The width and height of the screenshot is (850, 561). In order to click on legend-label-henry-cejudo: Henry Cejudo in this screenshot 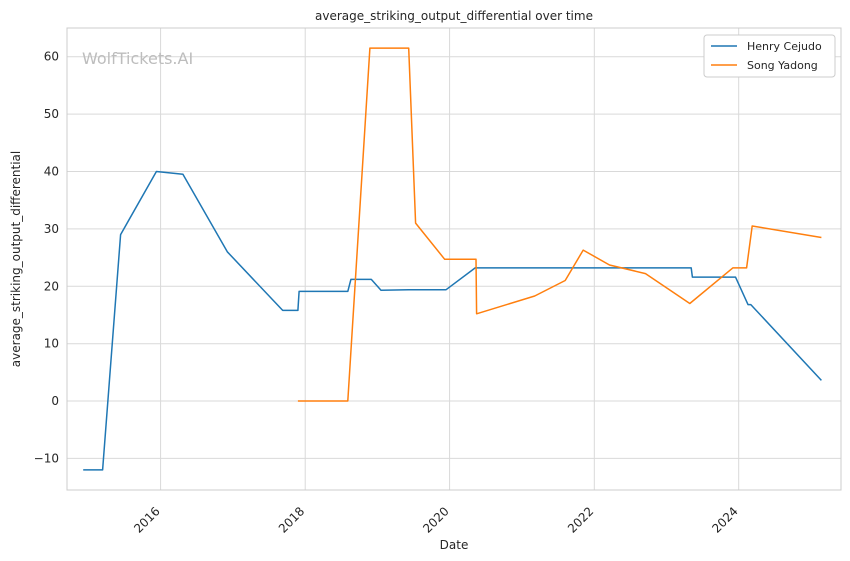, I will do `click(784, 46)`.